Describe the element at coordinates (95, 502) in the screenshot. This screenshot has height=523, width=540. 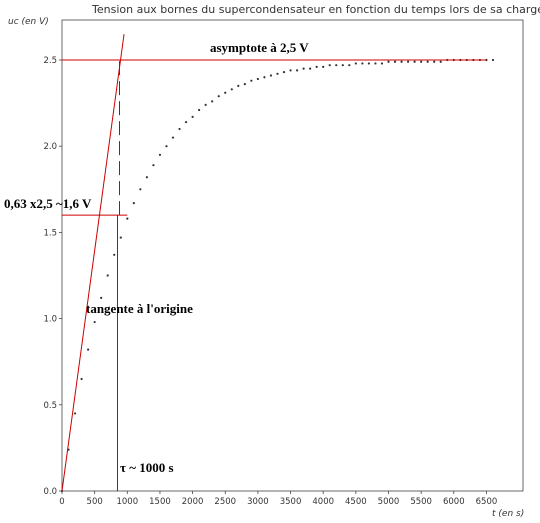
I see `x-tick-label: 500` at that location.